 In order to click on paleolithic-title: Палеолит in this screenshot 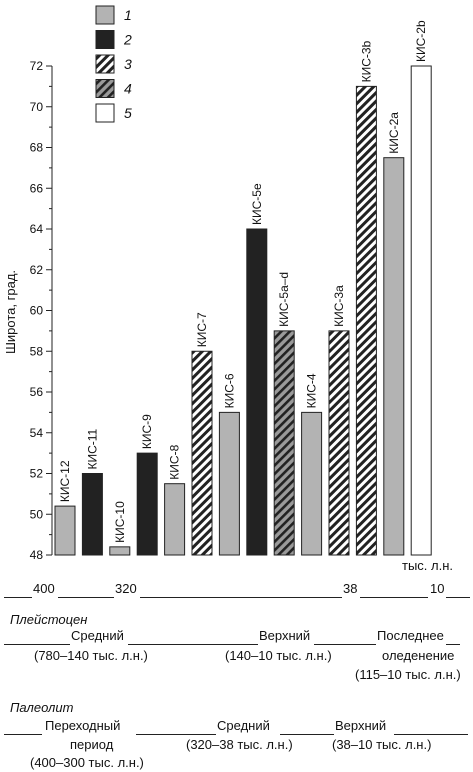, I will do `click(42, 707)`.